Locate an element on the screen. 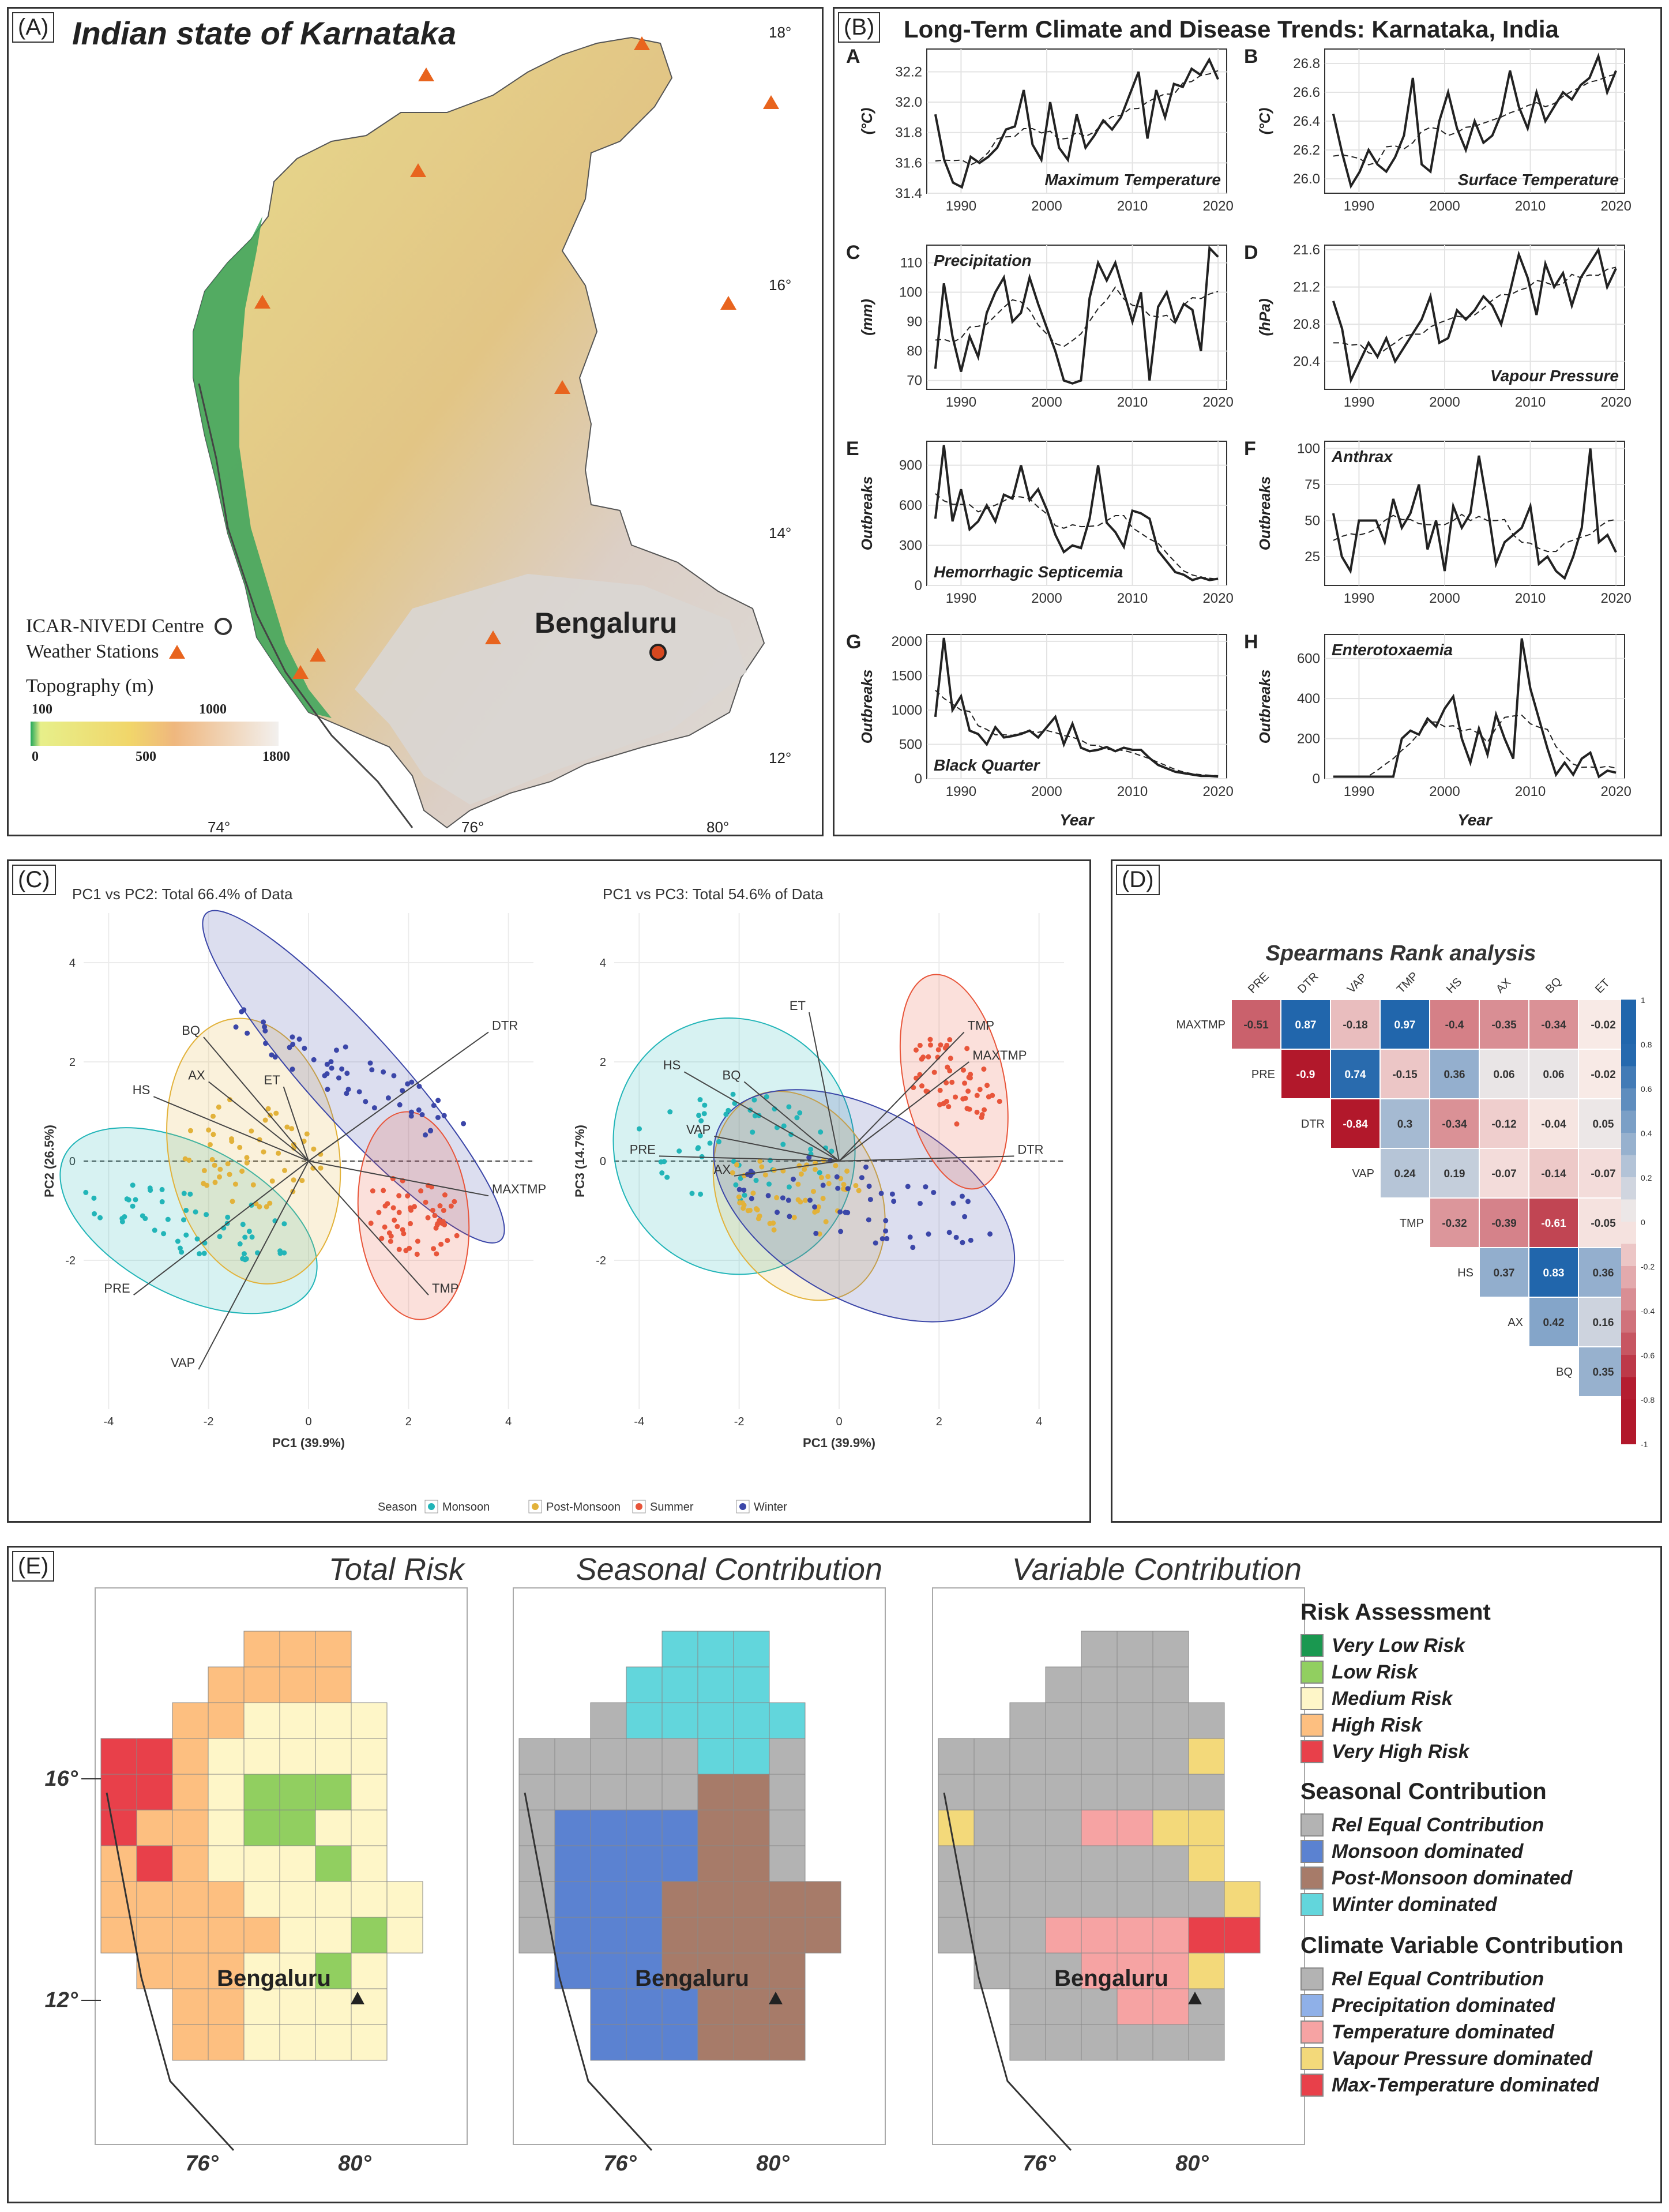  legend-label: Rel Equal Contribution is located at coordinates (1438, 1979).